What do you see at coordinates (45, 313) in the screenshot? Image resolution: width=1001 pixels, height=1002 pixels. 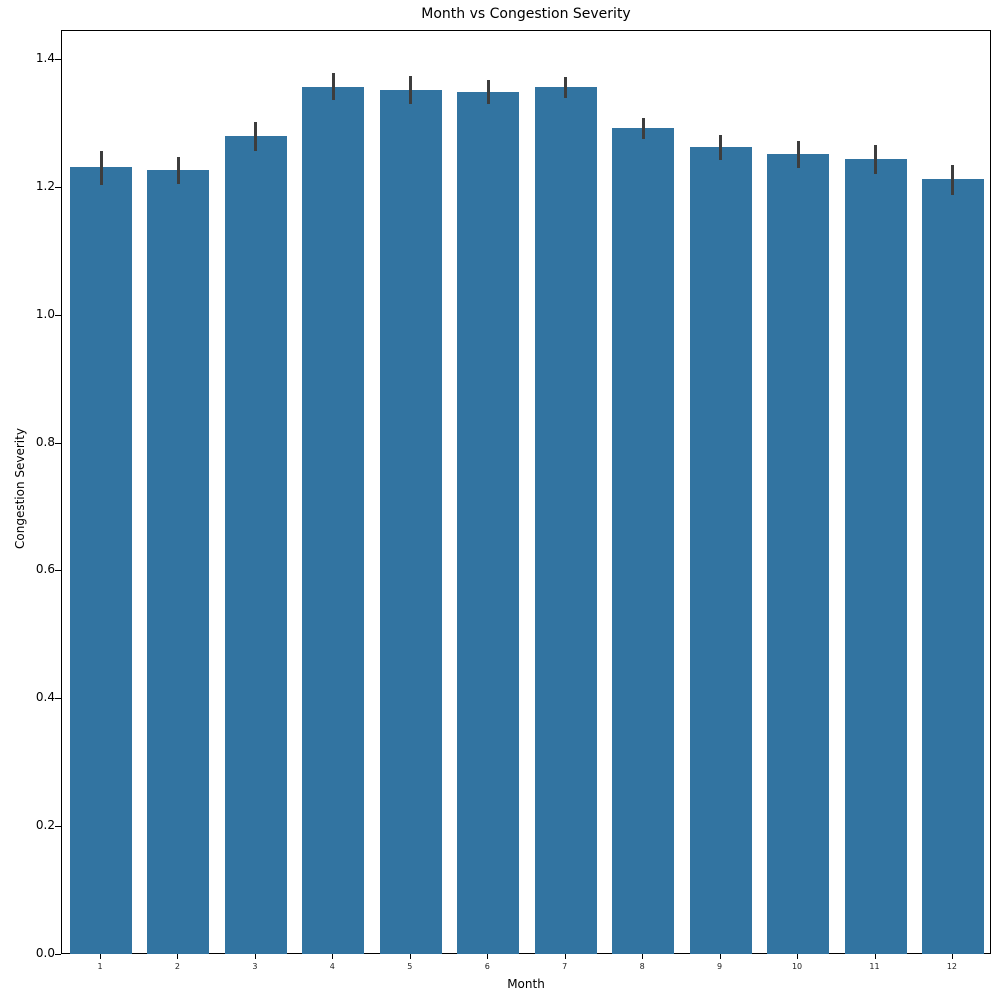 I see `y-tick-label: 1.0` at bounding box center [45, 313].